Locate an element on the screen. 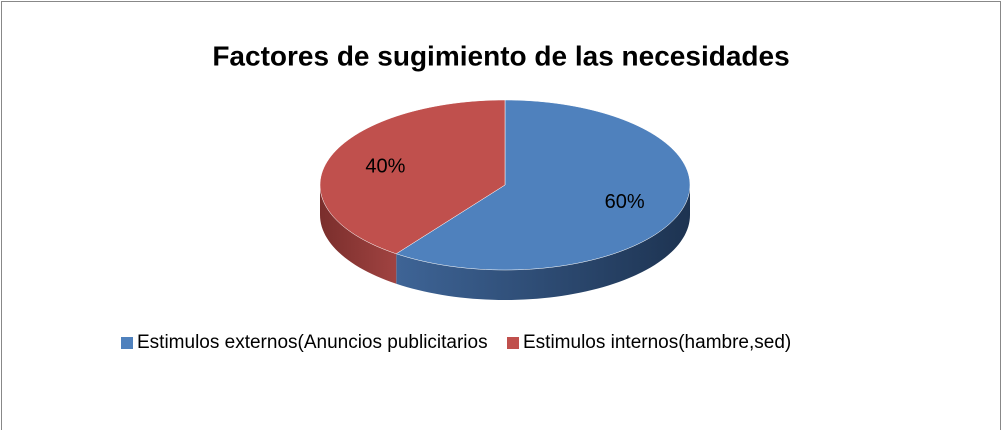  data-label: 40% is located at coordinates (385, 166).